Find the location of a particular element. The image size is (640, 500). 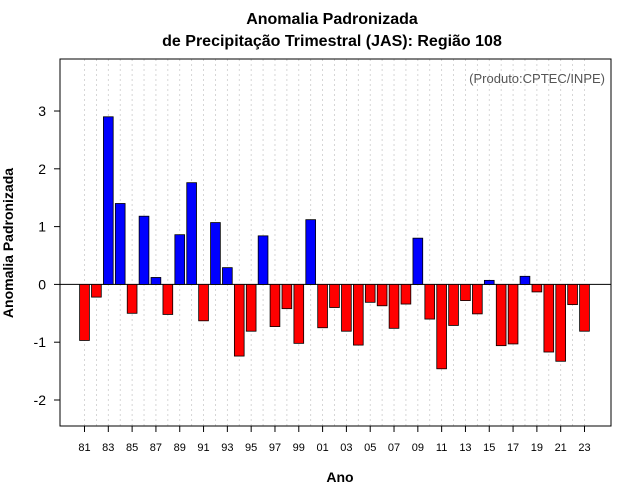

source-annotation: (Produto:CPTEC/INPE) is located at coordinates (537, 78).